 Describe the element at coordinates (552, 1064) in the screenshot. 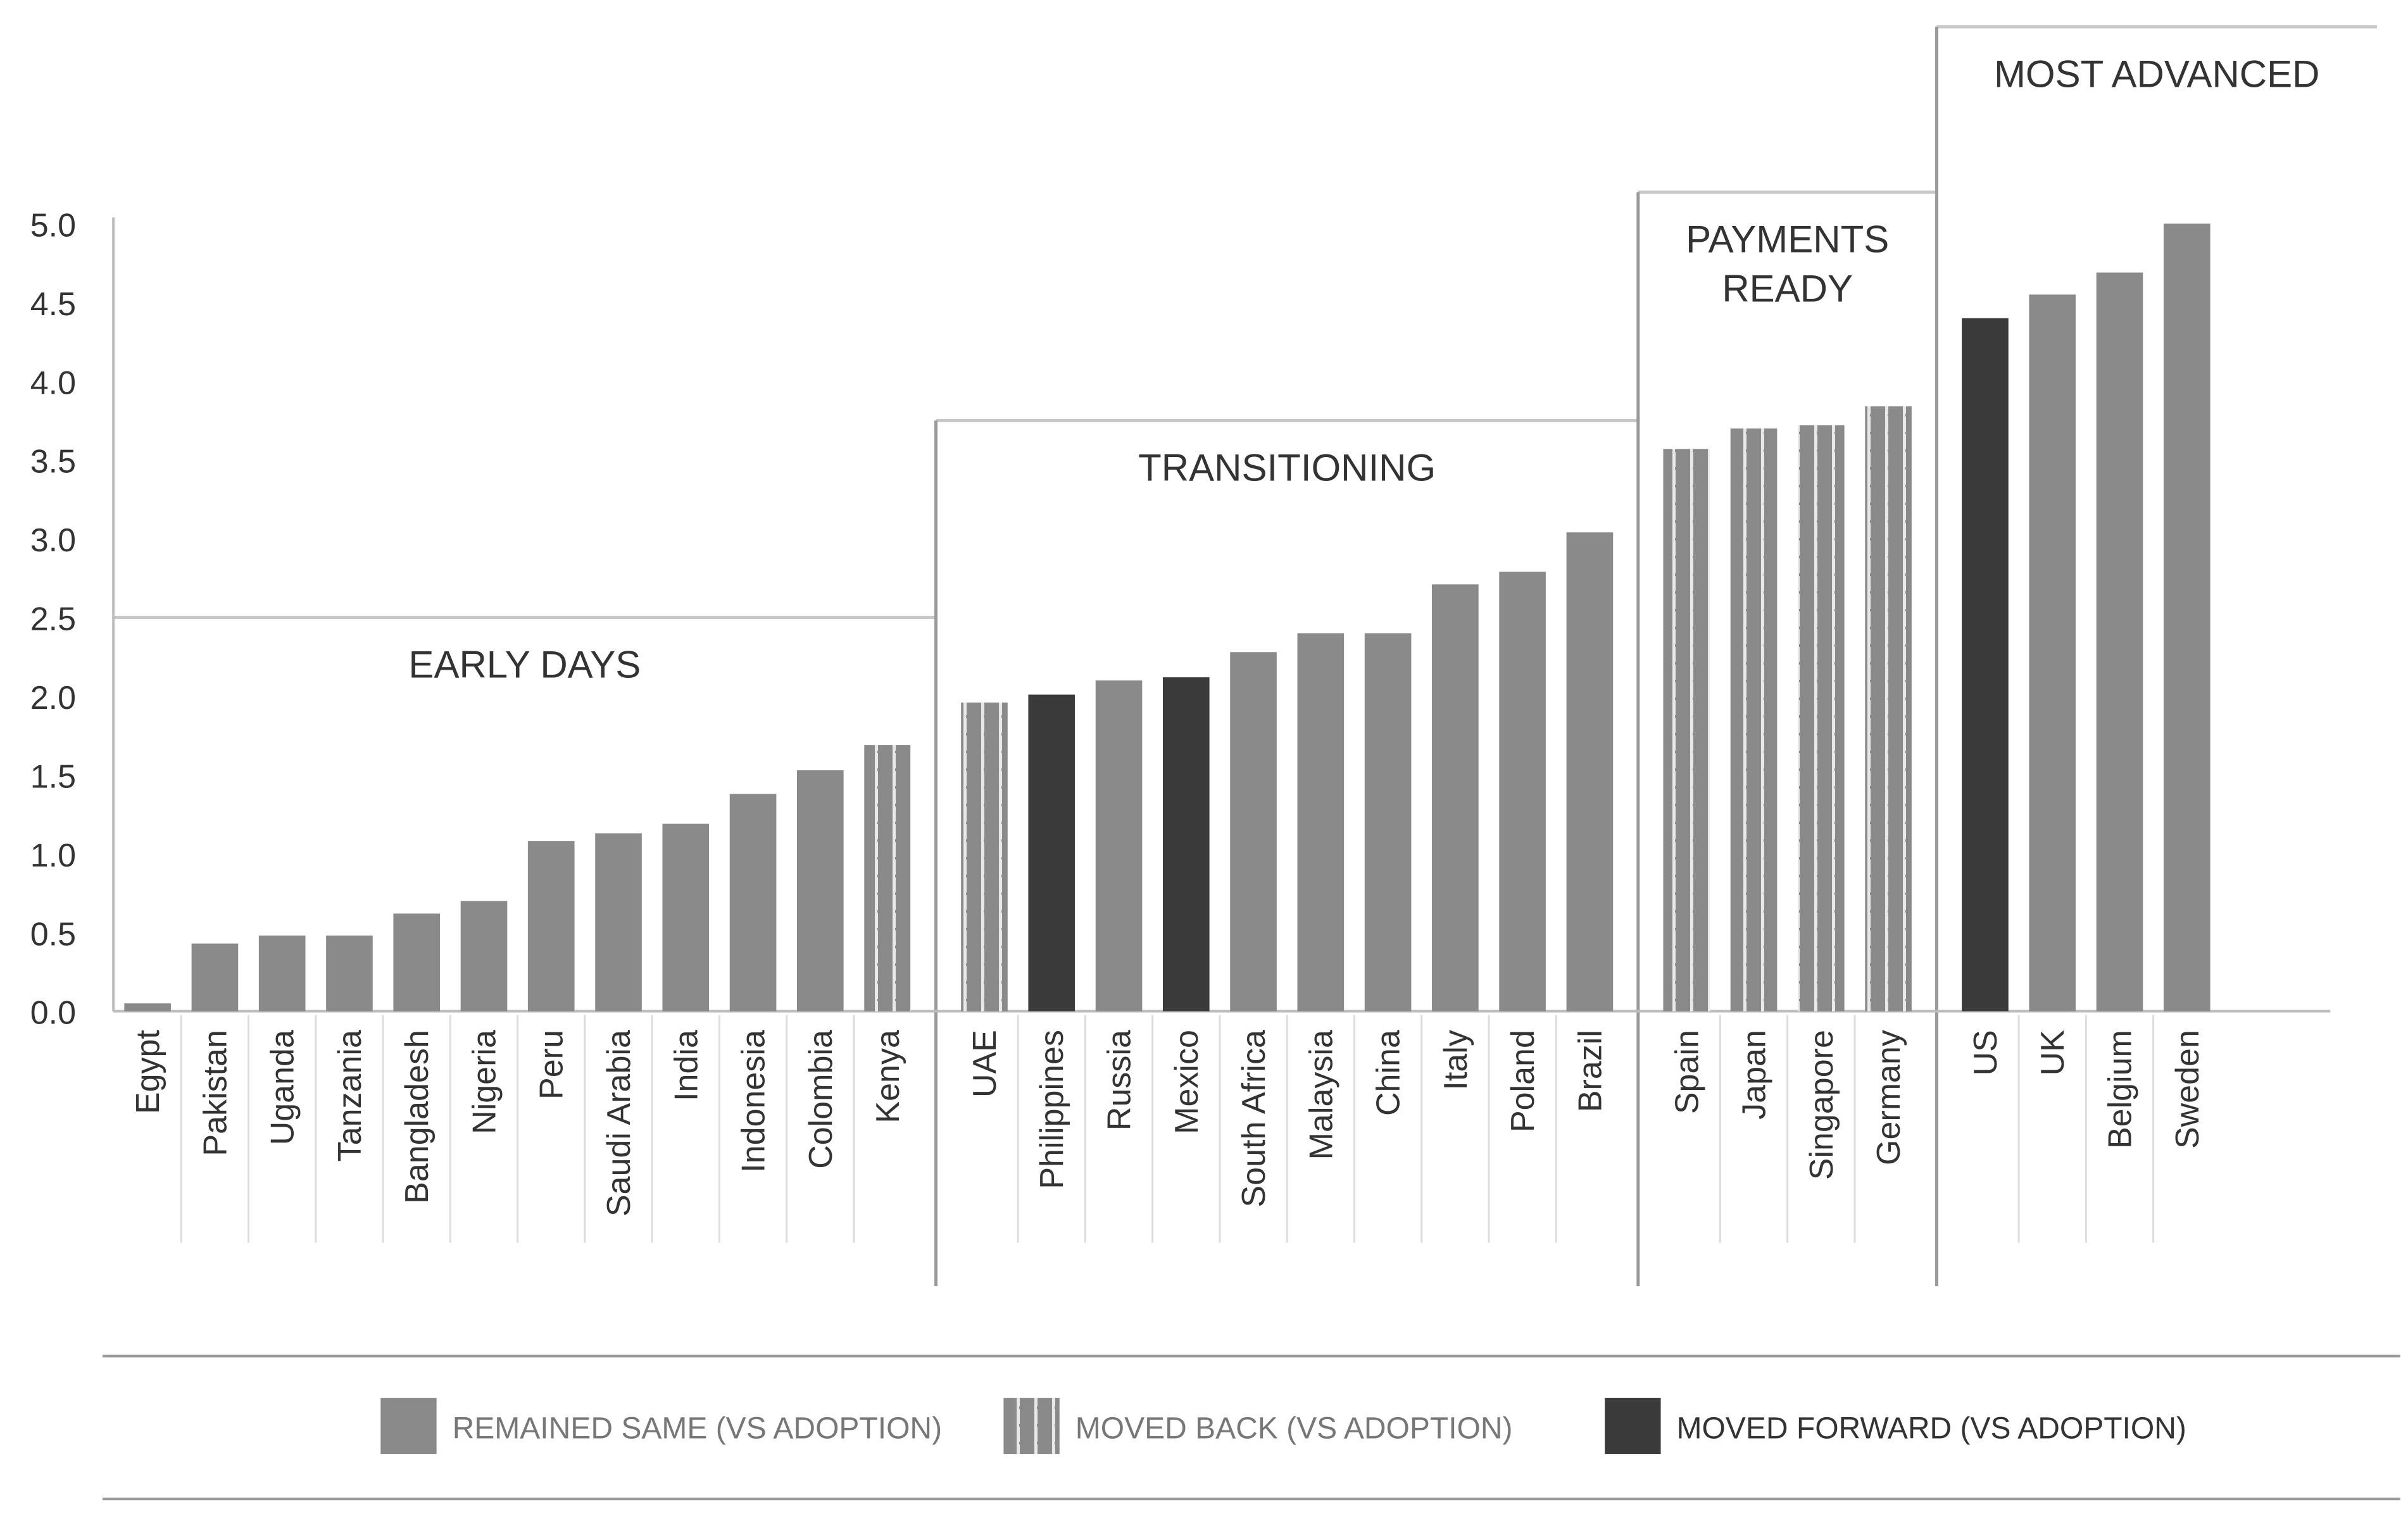

I see `x-tick-label: Peru` at that location.